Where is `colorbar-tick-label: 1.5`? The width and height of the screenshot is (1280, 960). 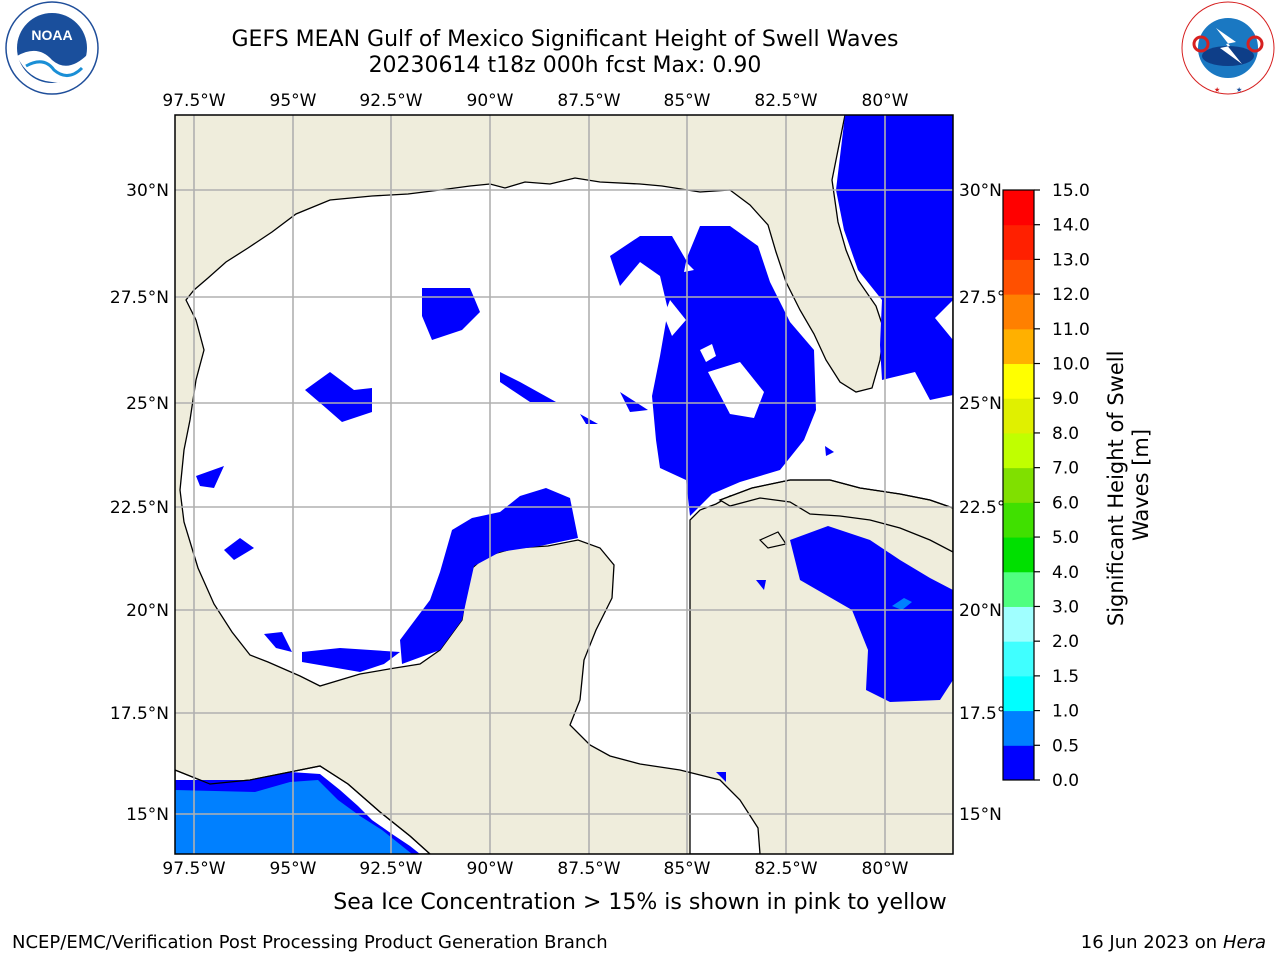
colorbar-tick-label: 1.5 is located at coordinates (1065, 677).